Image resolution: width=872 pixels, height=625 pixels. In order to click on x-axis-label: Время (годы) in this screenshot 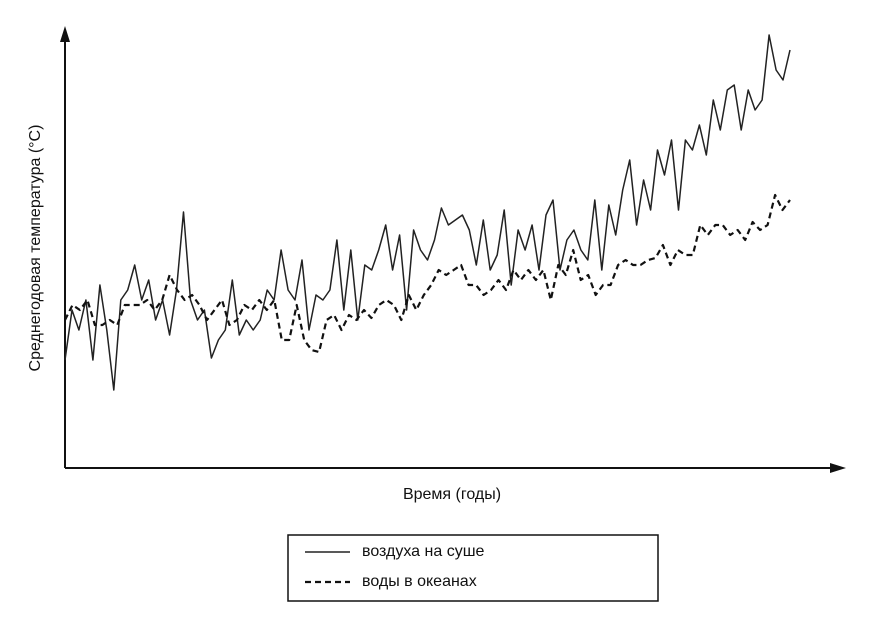, I will do `click(452, 494)`.